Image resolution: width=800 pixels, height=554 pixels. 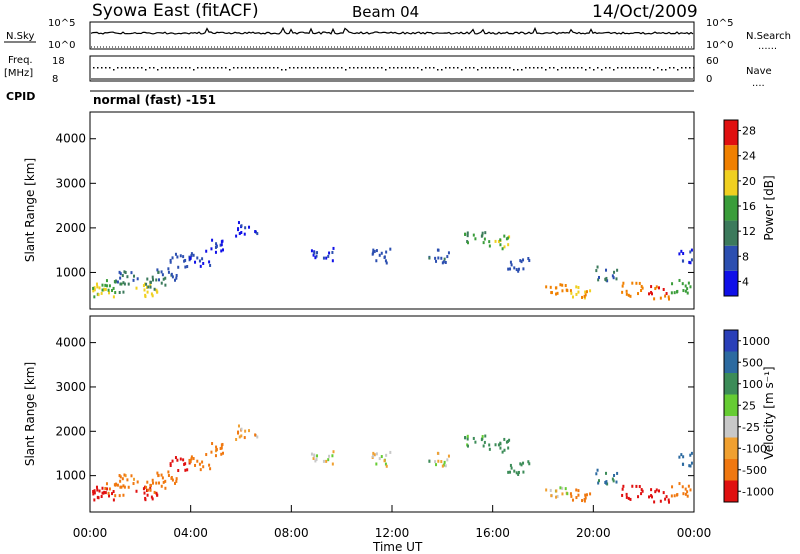 What do you see at coordinates (745, 256) in the screenshot?
I see `colorbar-tick-label: 8` at bounding box center [745, 256].